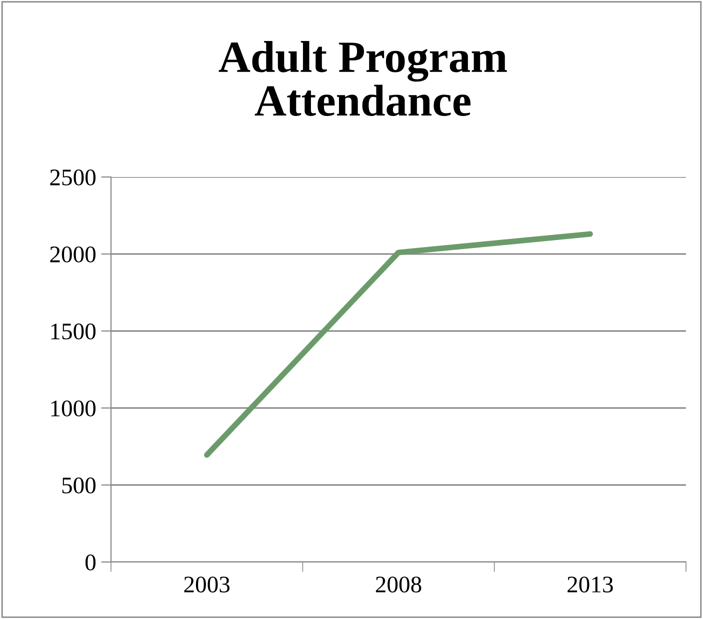 This screenshot has width=703, height=619. Describe the element at coordinates (73, 408) in the screenshot. I see `y-tick-label: 1000` at that location.